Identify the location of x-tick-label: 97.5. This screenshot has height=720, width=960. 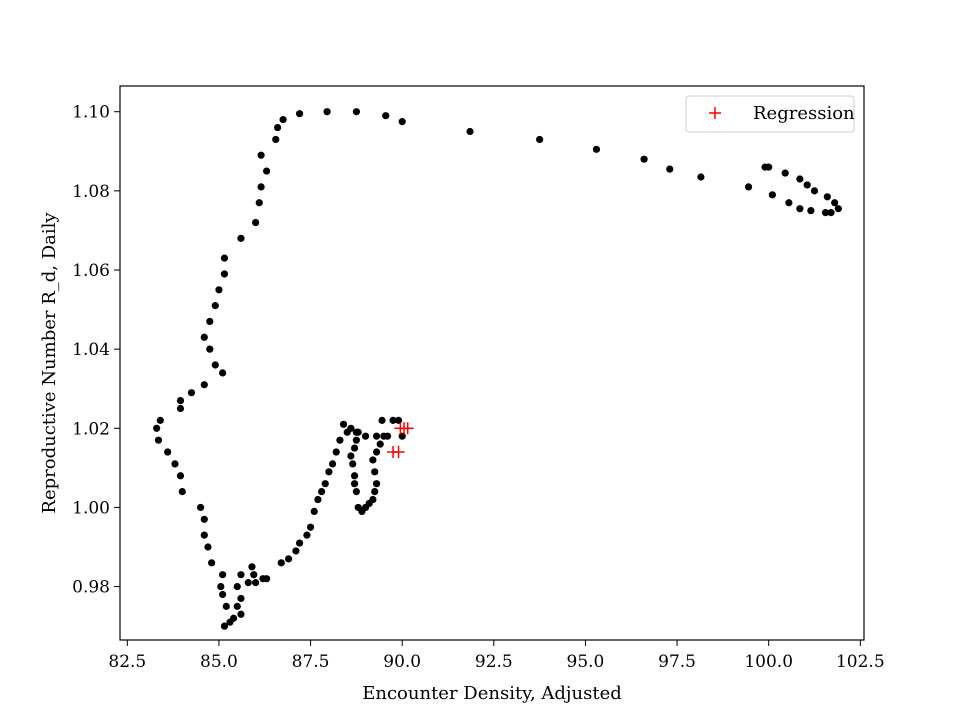
(677, 662).